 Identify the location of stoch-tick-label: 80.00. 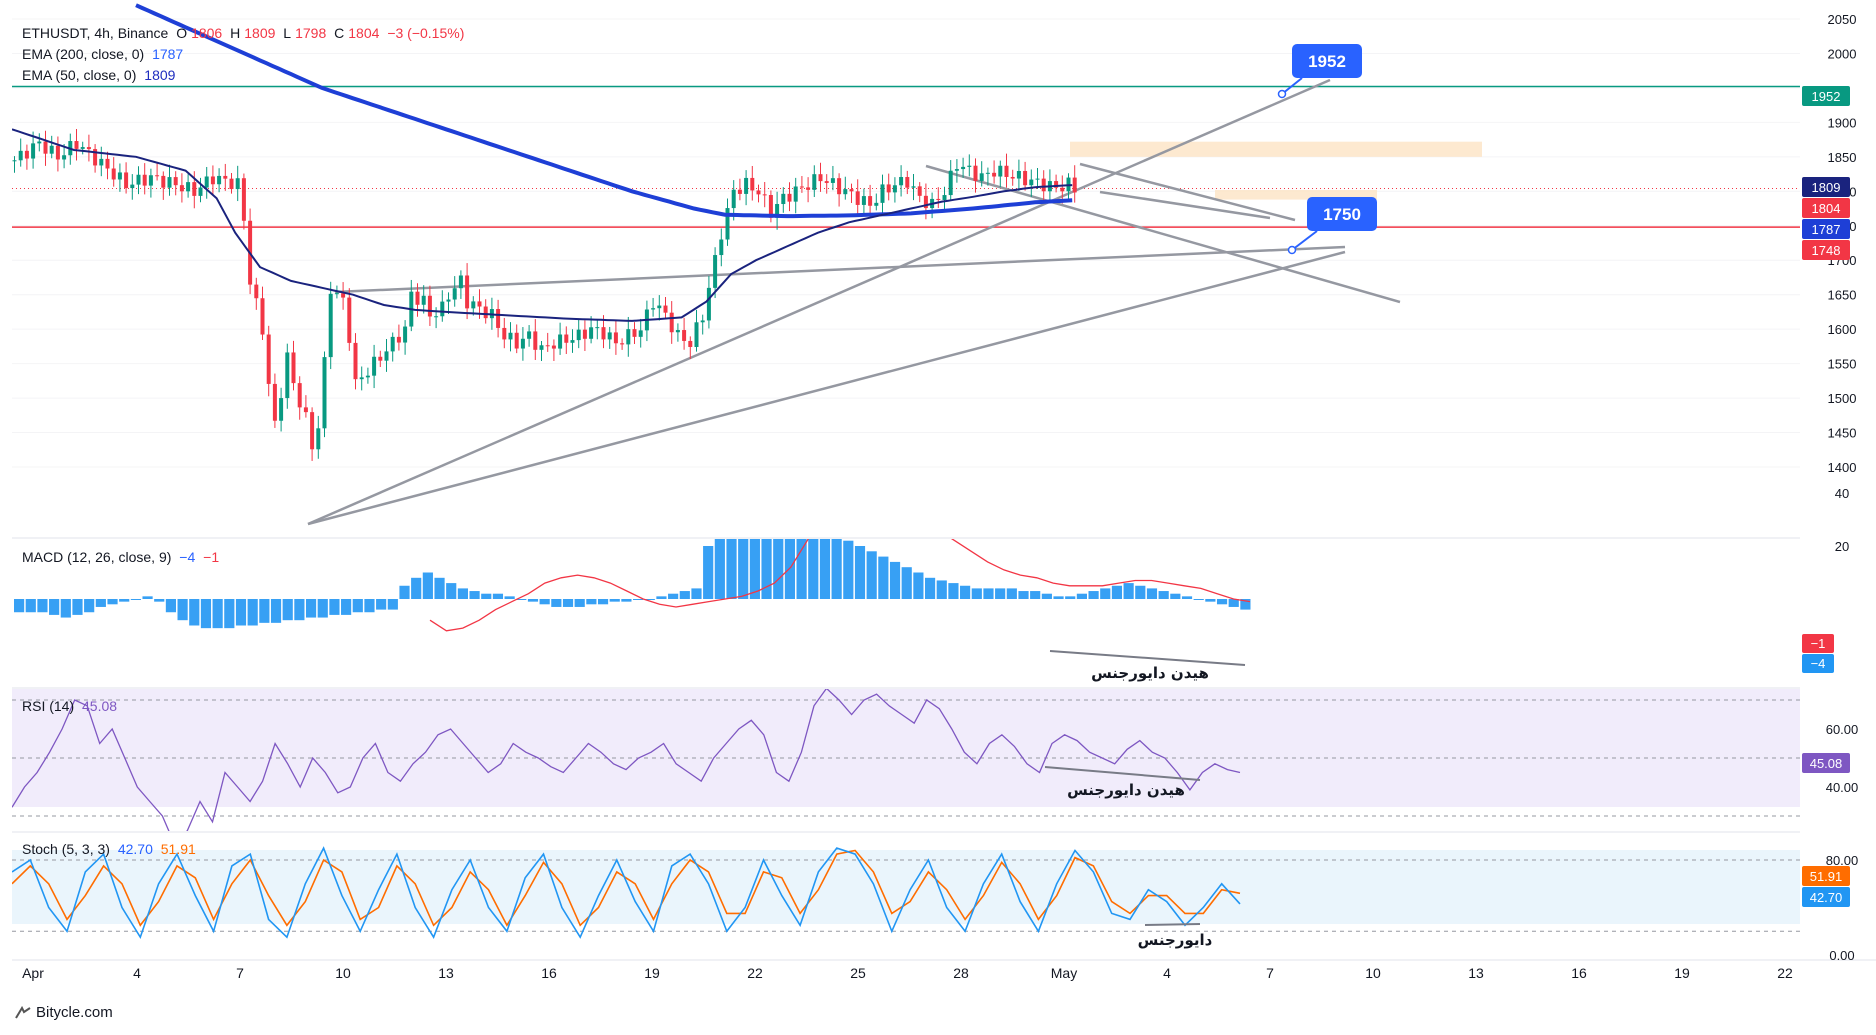
(1842, 860).